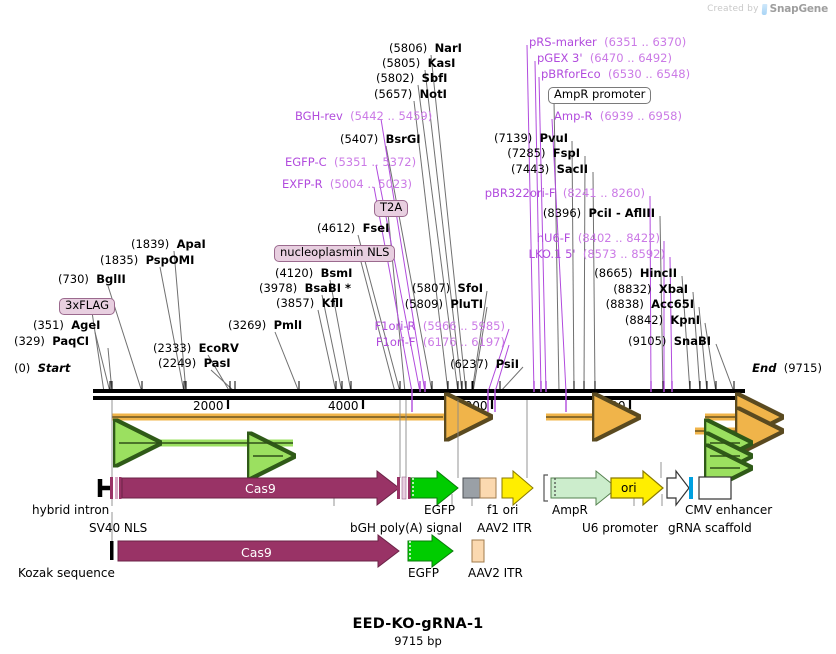 This screenshot has width=836, height=654. What do you see at coordinates (118, 528) in the screenshot?
I see `feature-label-sv40-nls: SV40 NLS` at bounding box center [118, 528].